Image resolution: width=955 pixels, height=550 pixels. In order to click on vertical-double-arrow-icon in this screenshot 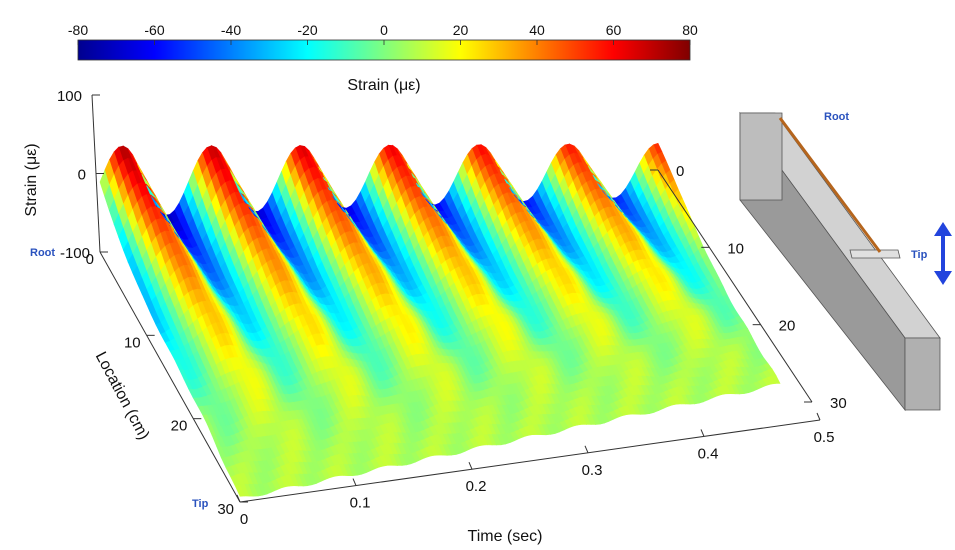, I will do `click(943, 253)`.